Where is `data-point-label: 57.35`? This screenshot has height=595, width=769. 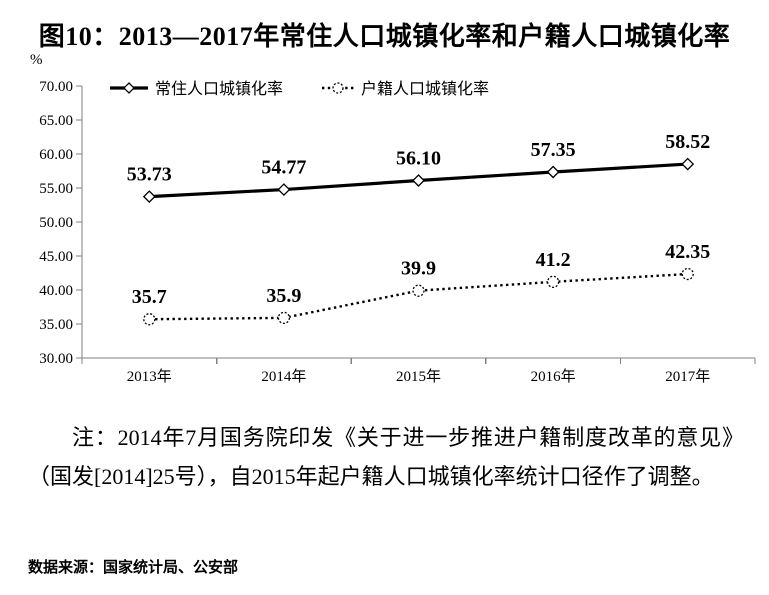
data-point-label: 57.35 is located at coordinates (553, 150).